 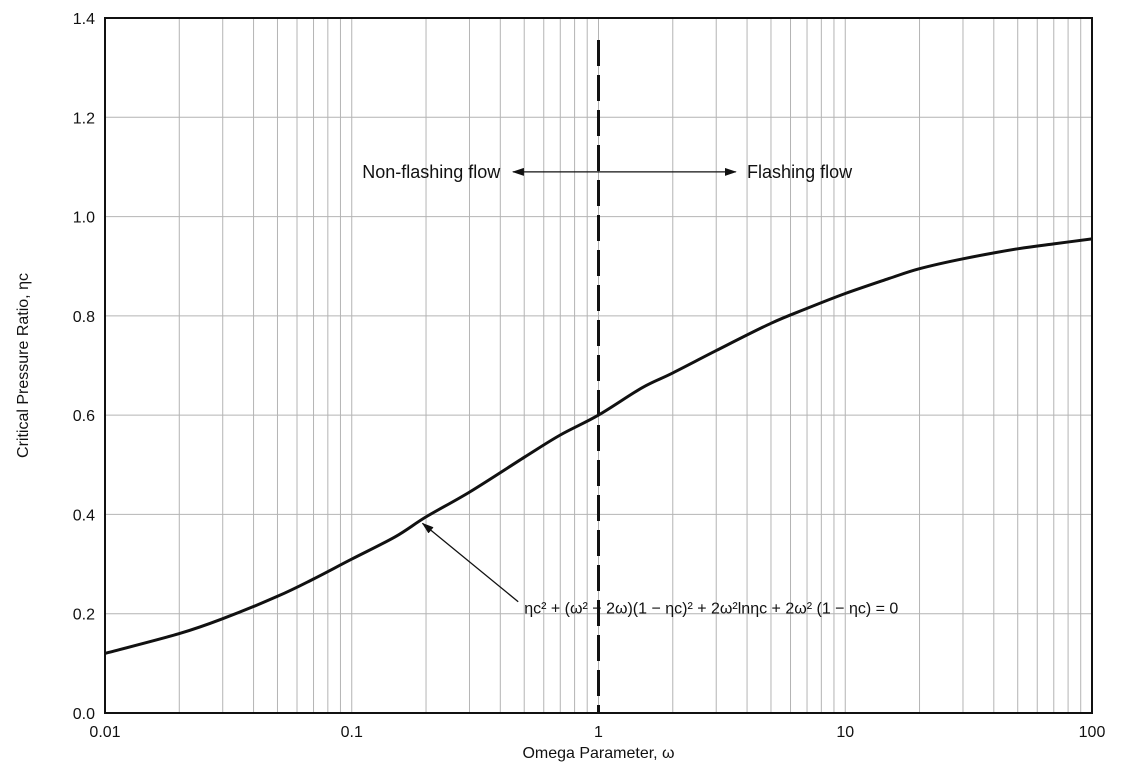 What do you see at coordinates (84, 615) in the screenshot?
I see `y-tick-label: 0.2` at bounding box center [84, 615].